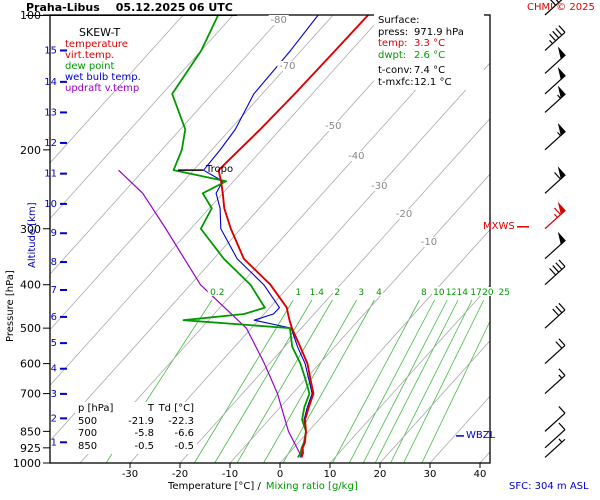  Describe the element at coordinates (298, 293) in the screenshot. I see `mixing-ratio-label: 1` at that location.